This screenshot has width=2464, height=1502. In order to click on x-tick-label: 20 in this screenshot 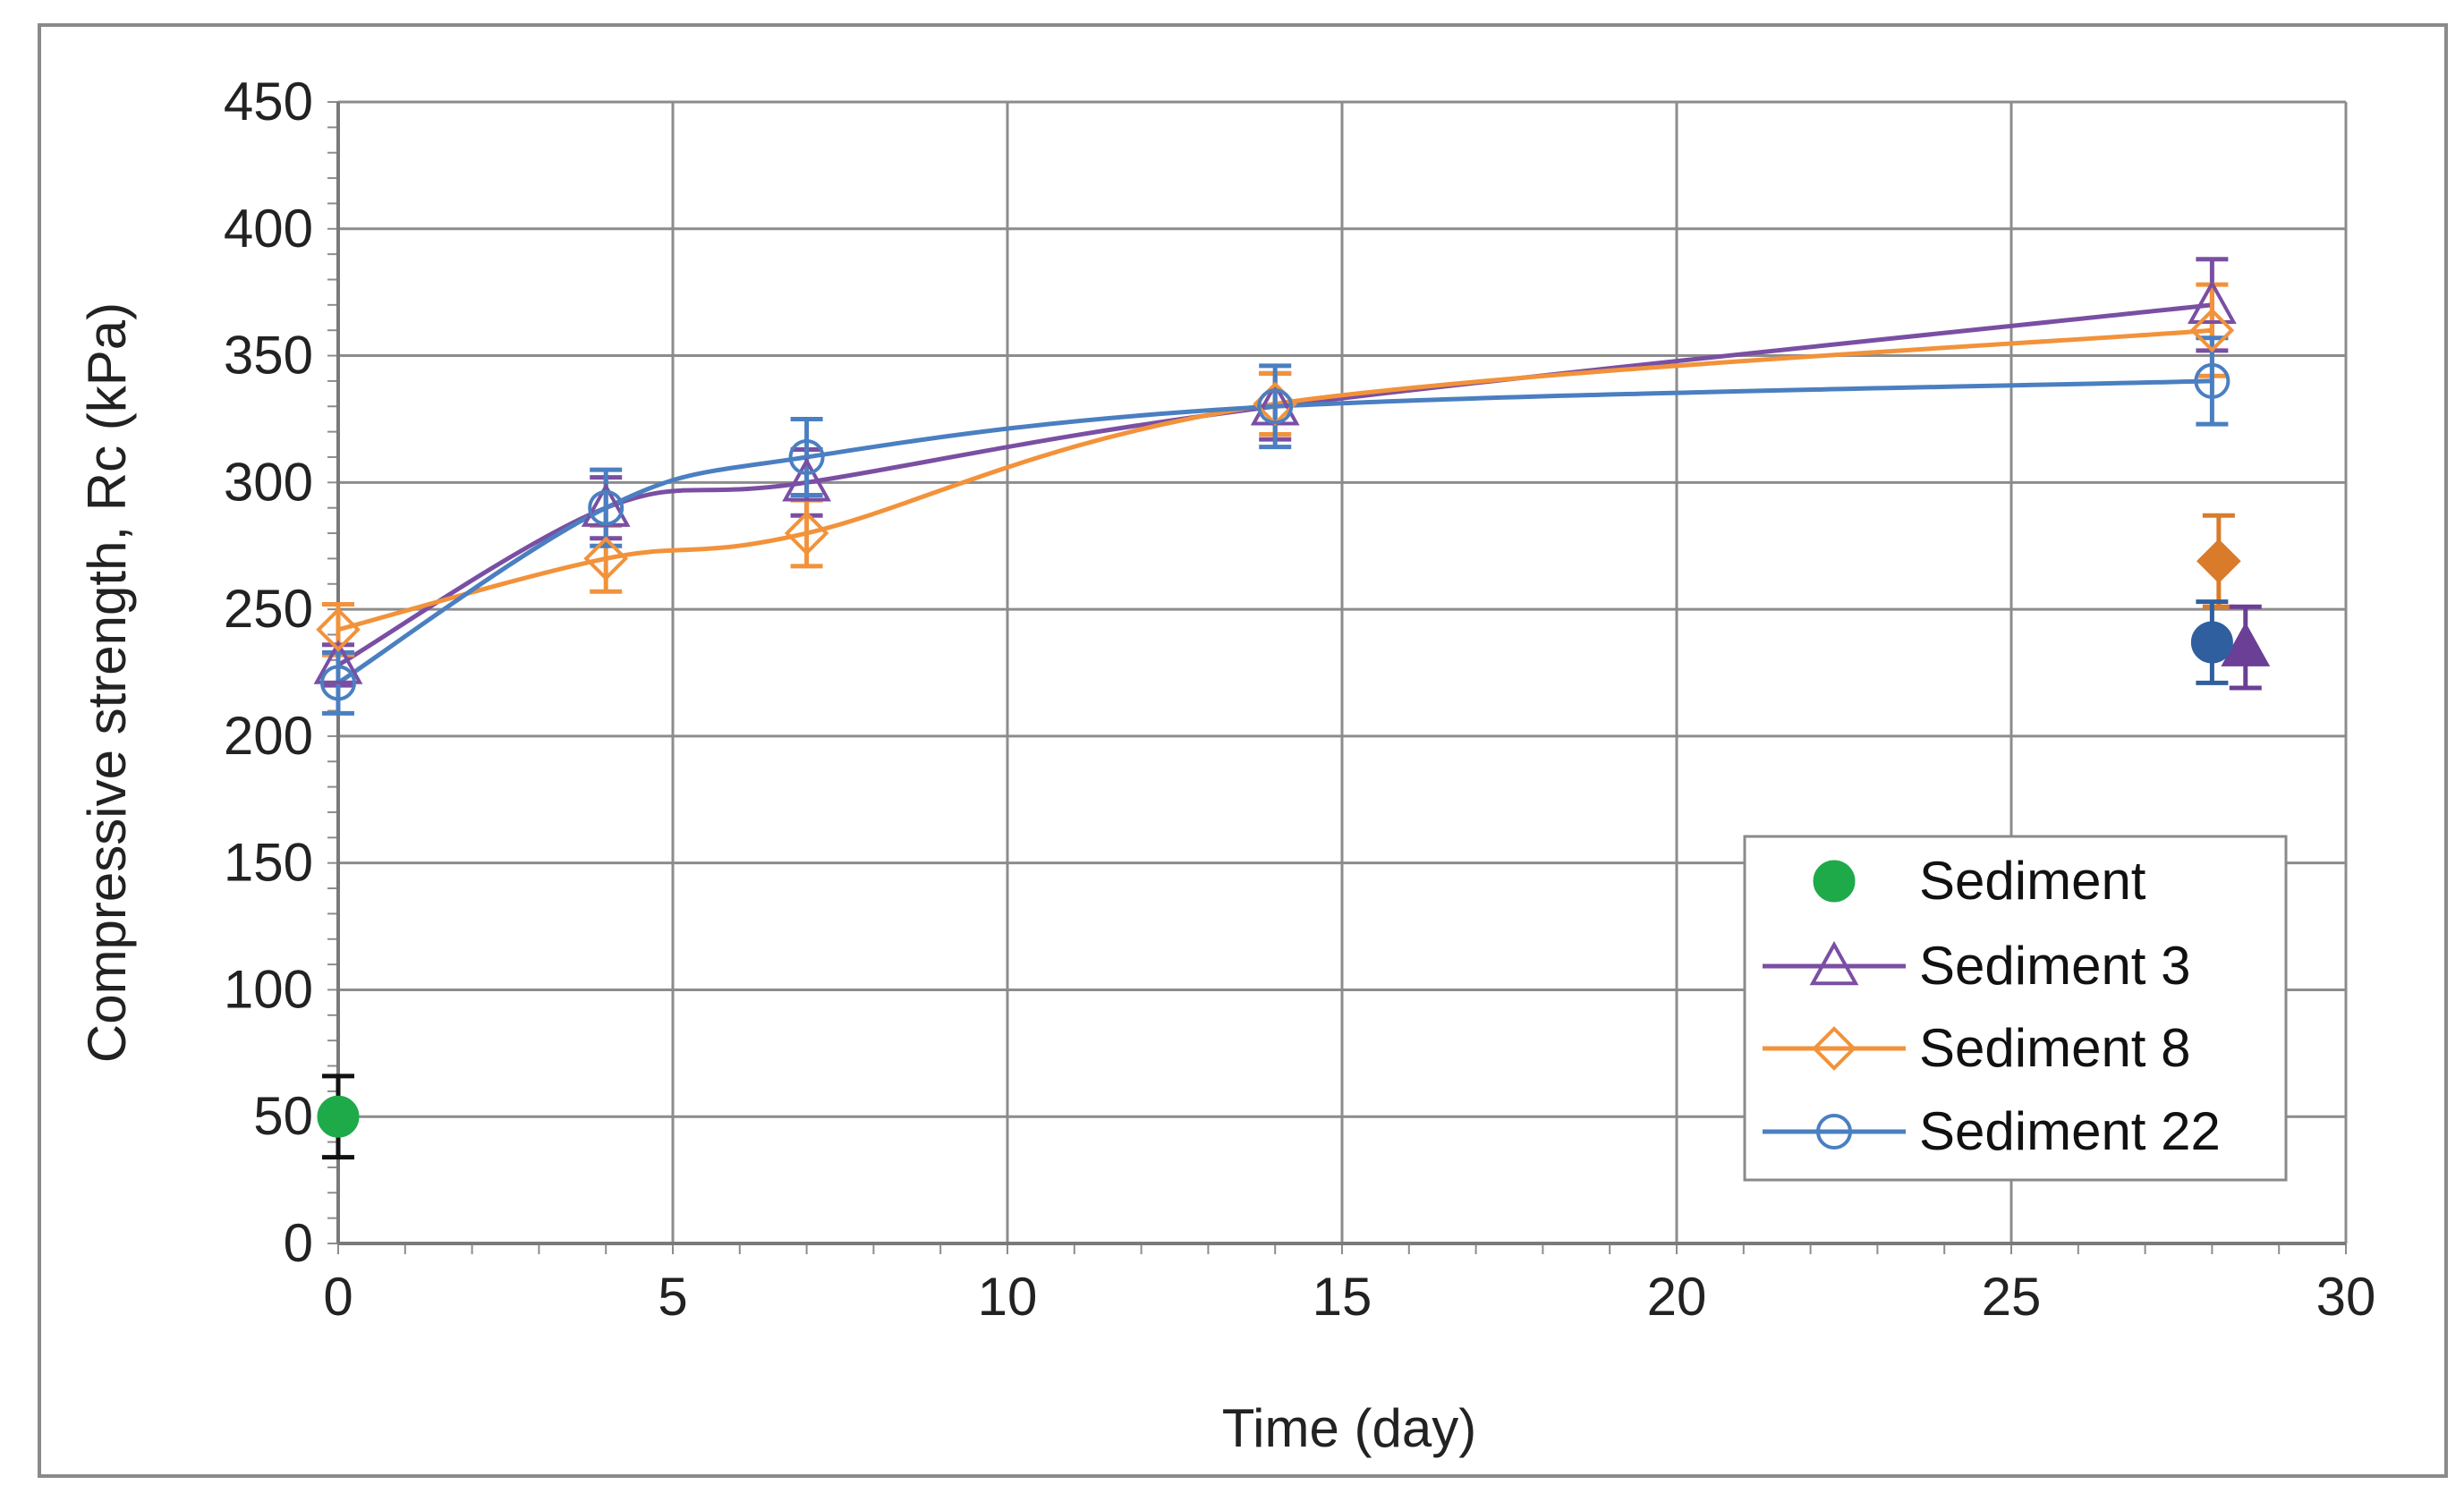, I will do `click(1677, 1297)`.